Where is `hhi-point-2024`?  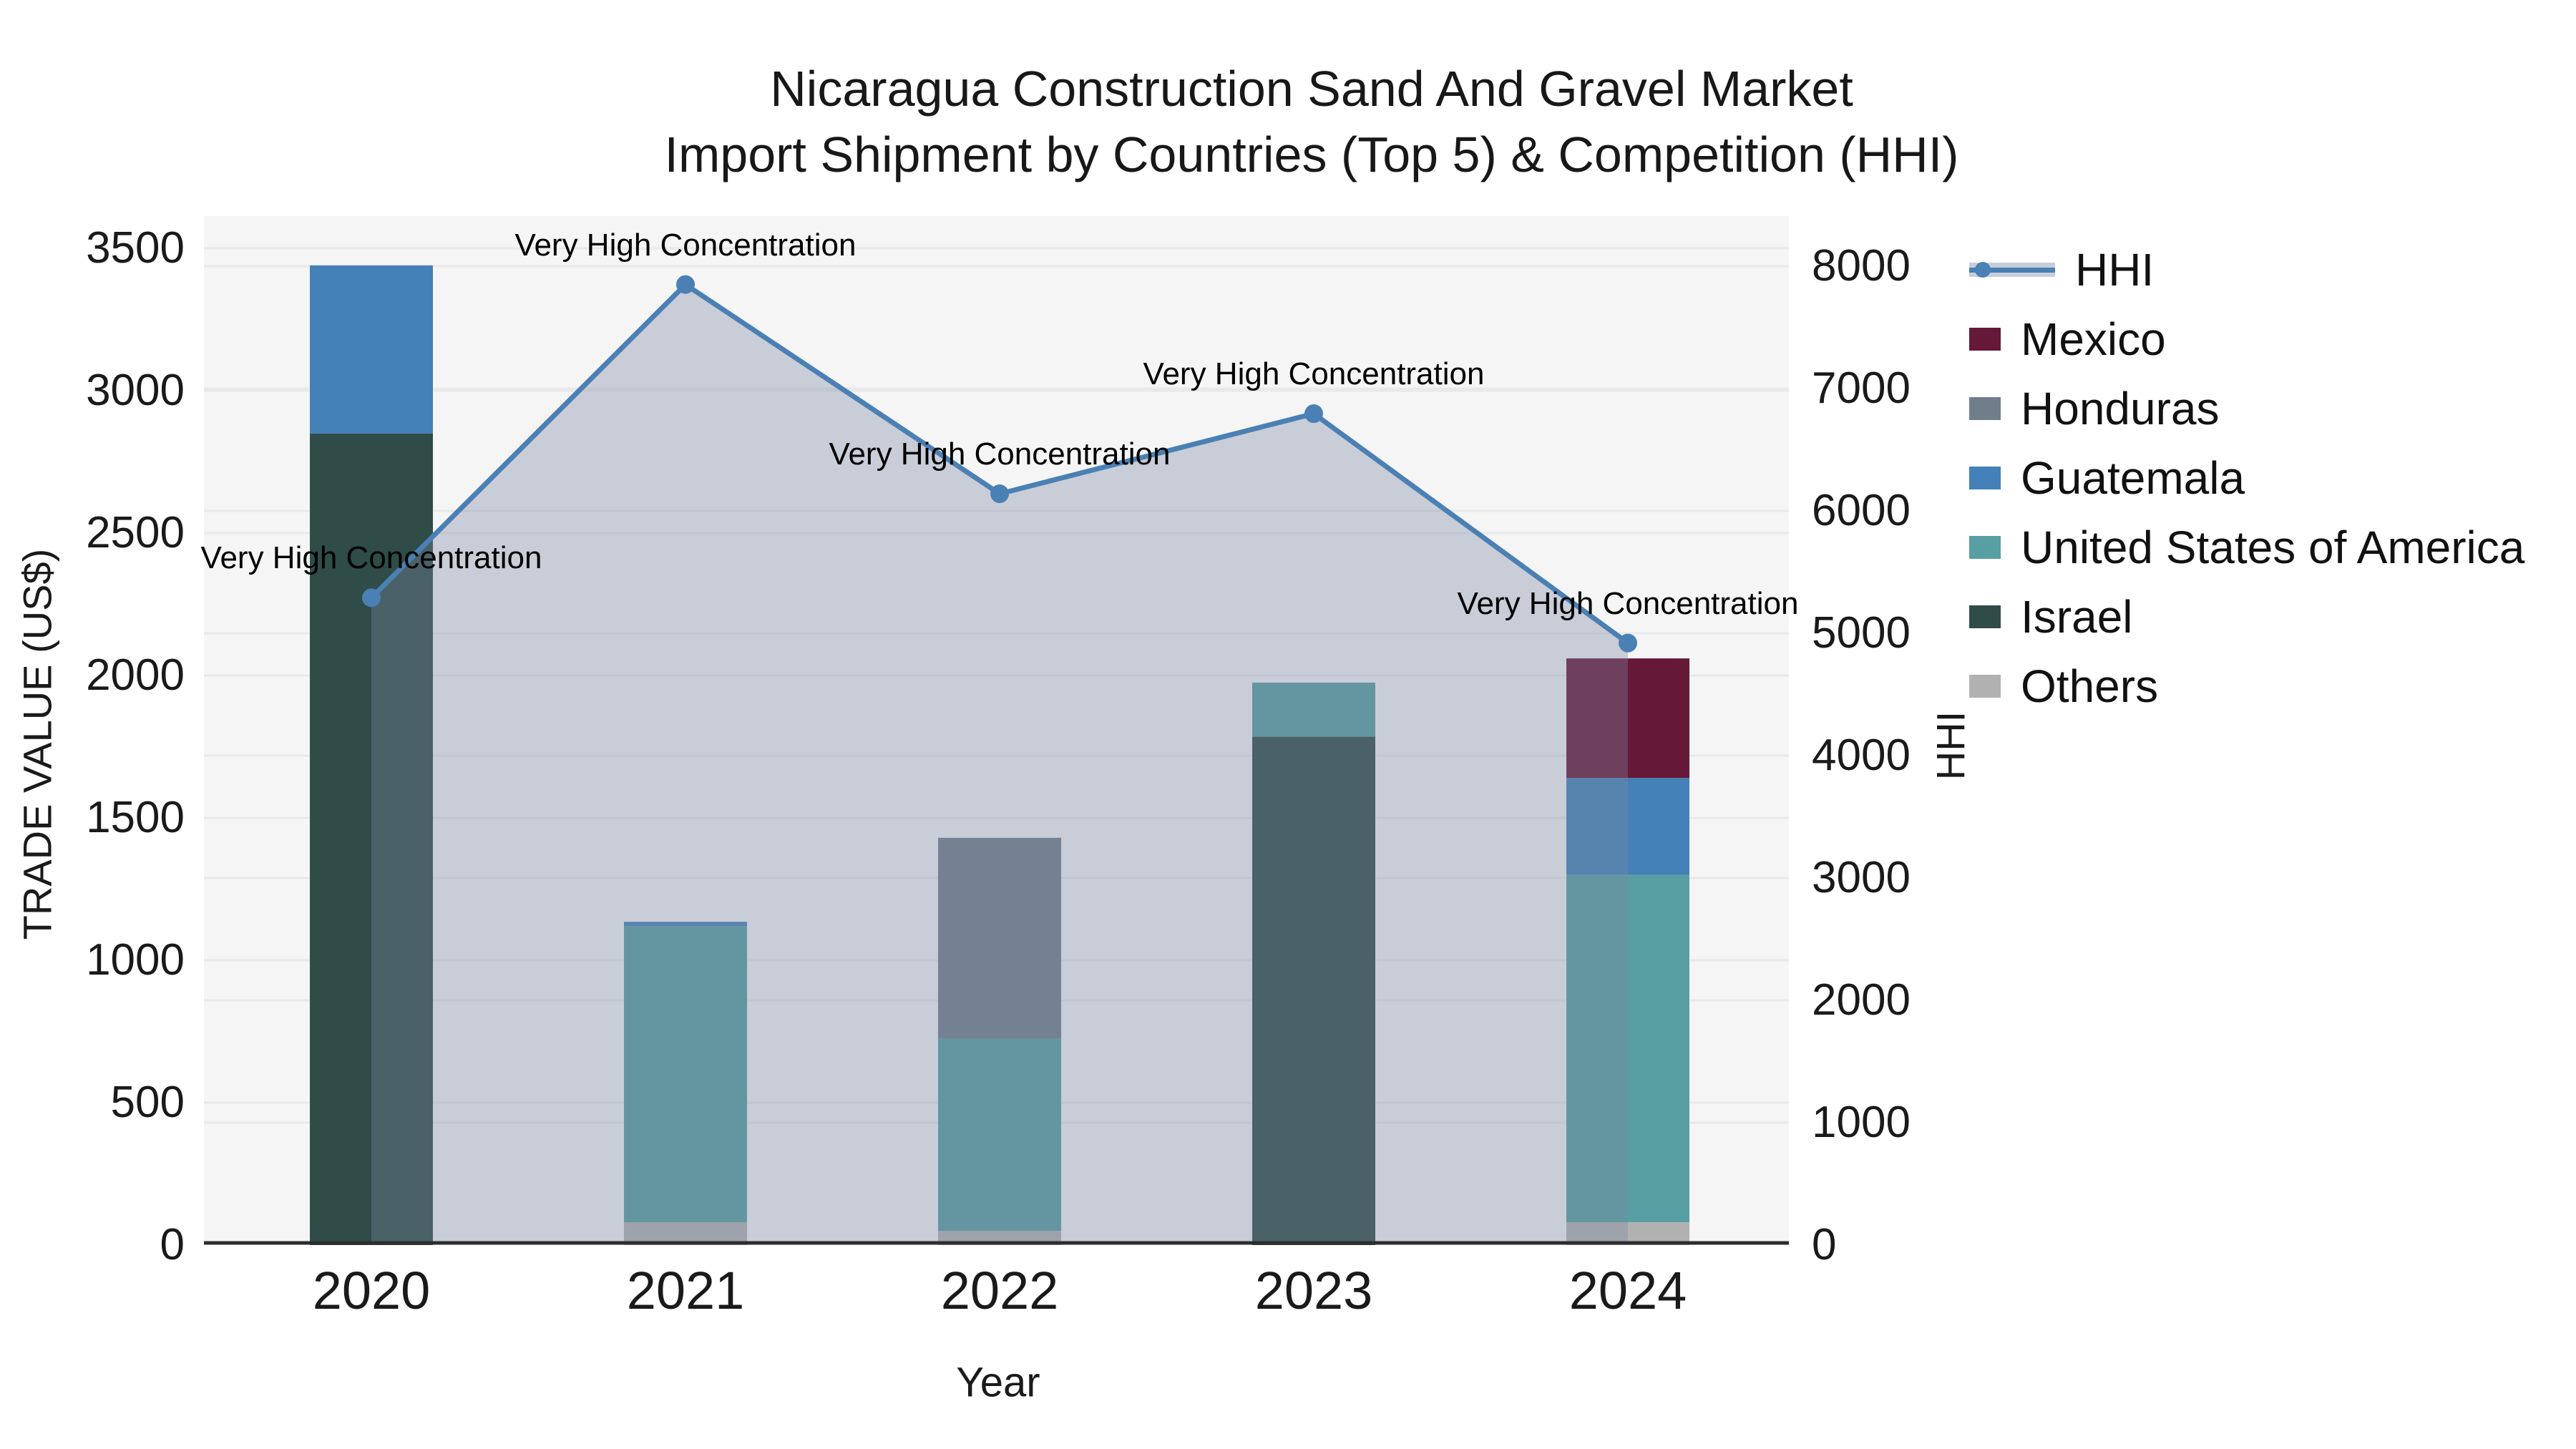
hhi-point-2024 is located at coordinates (1628, 643).